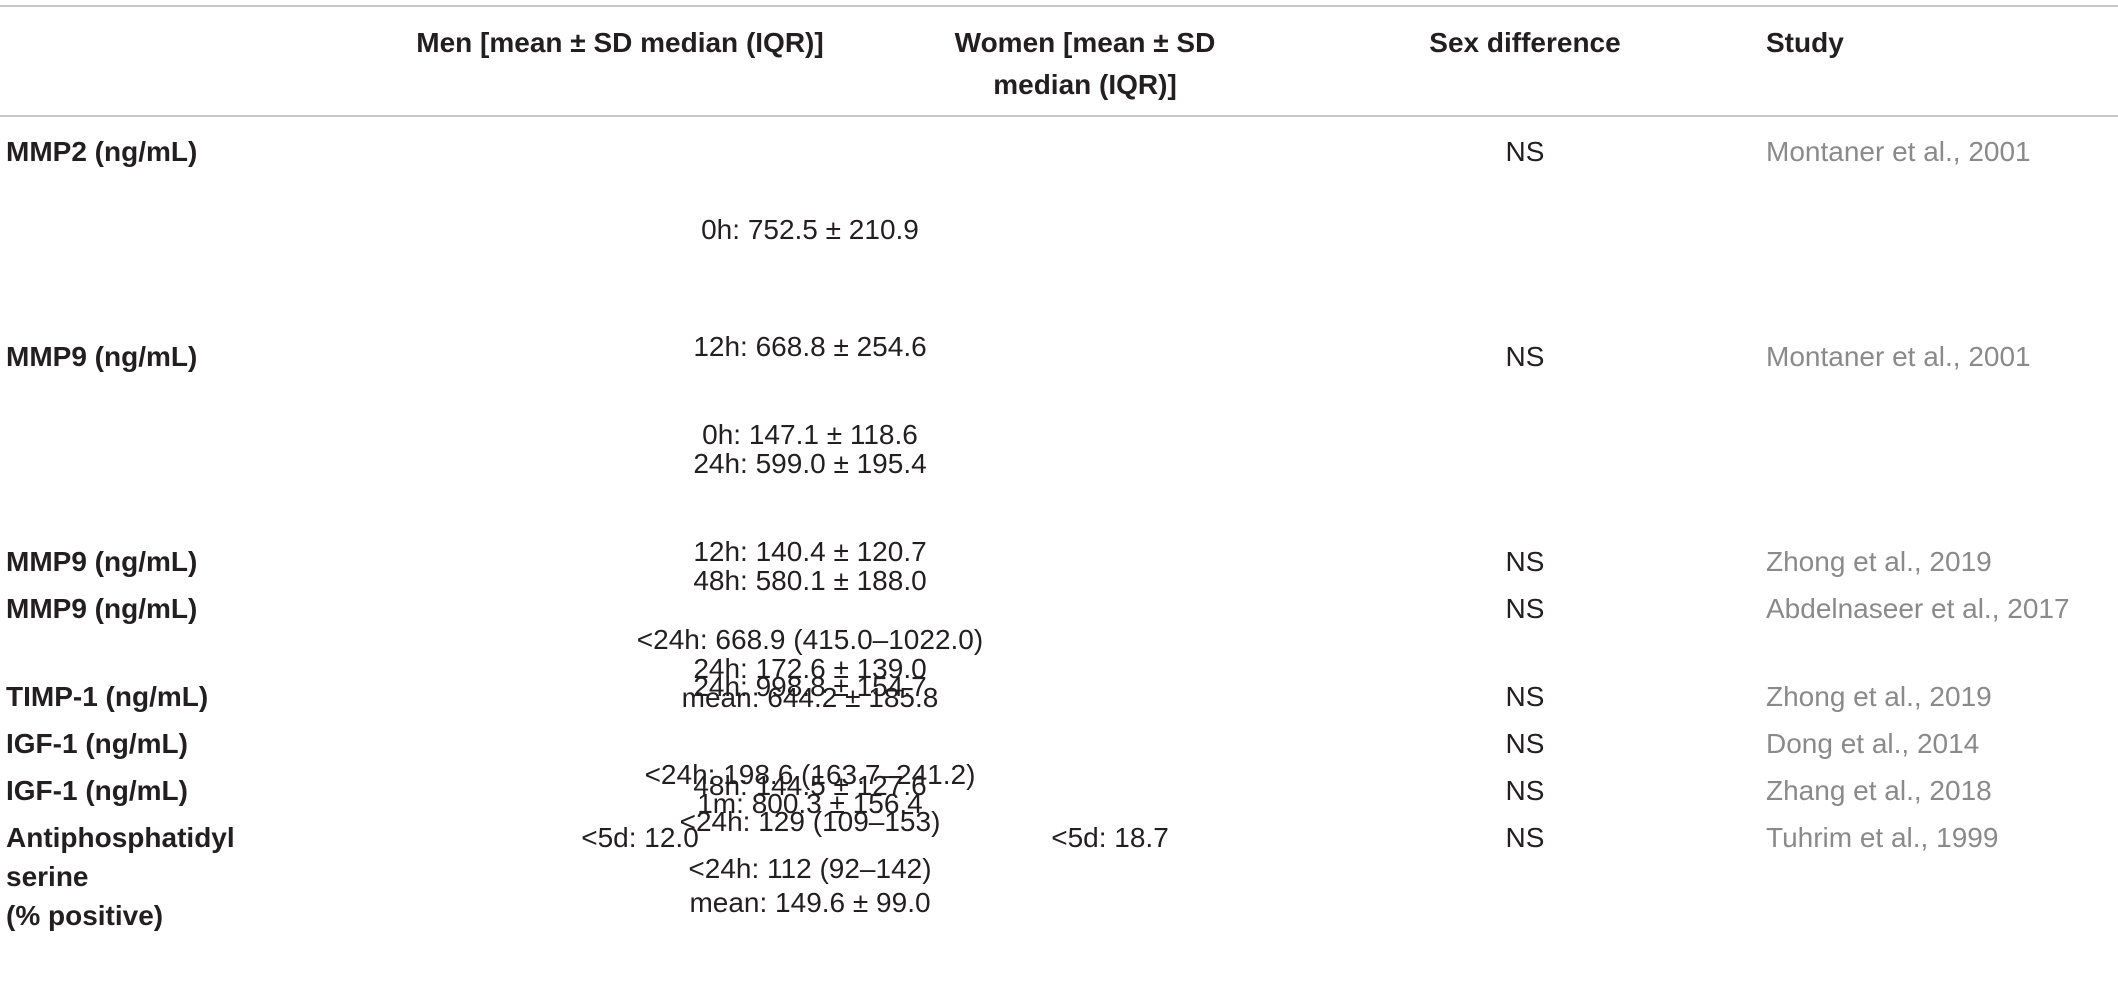 The height and width of the screenshot is (1000, 2118). I want to click on row-study: Zhang et al., 2018, so click(1879, 790).